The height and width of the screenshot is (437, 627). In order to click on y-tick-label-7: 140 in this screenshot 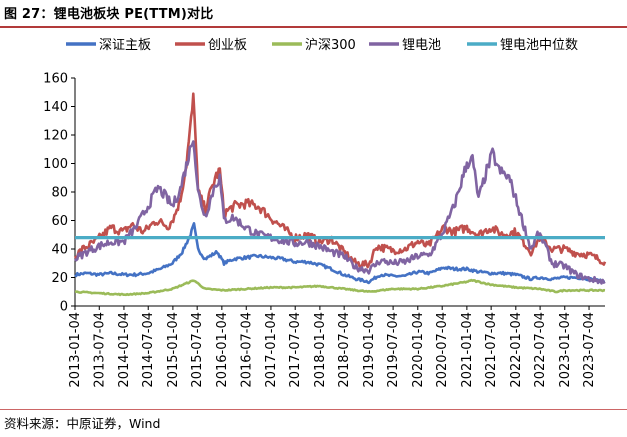, I will do `click(55, 107)`.